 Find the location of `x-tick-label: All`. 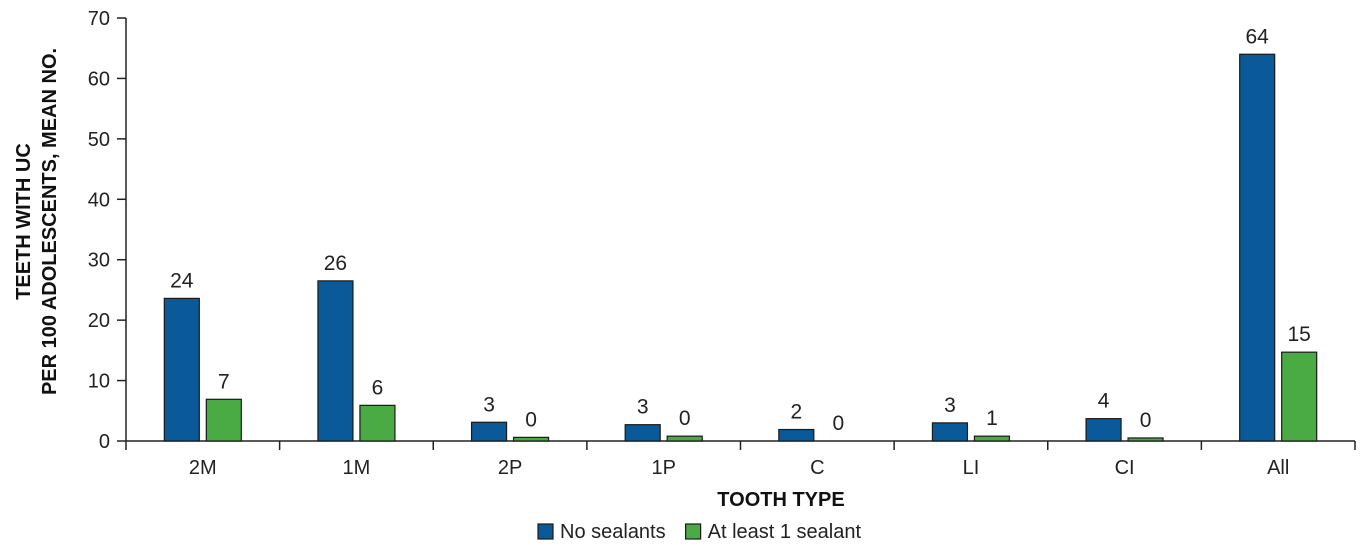

x-tick-label: All is located at coordinates (1278, 468).